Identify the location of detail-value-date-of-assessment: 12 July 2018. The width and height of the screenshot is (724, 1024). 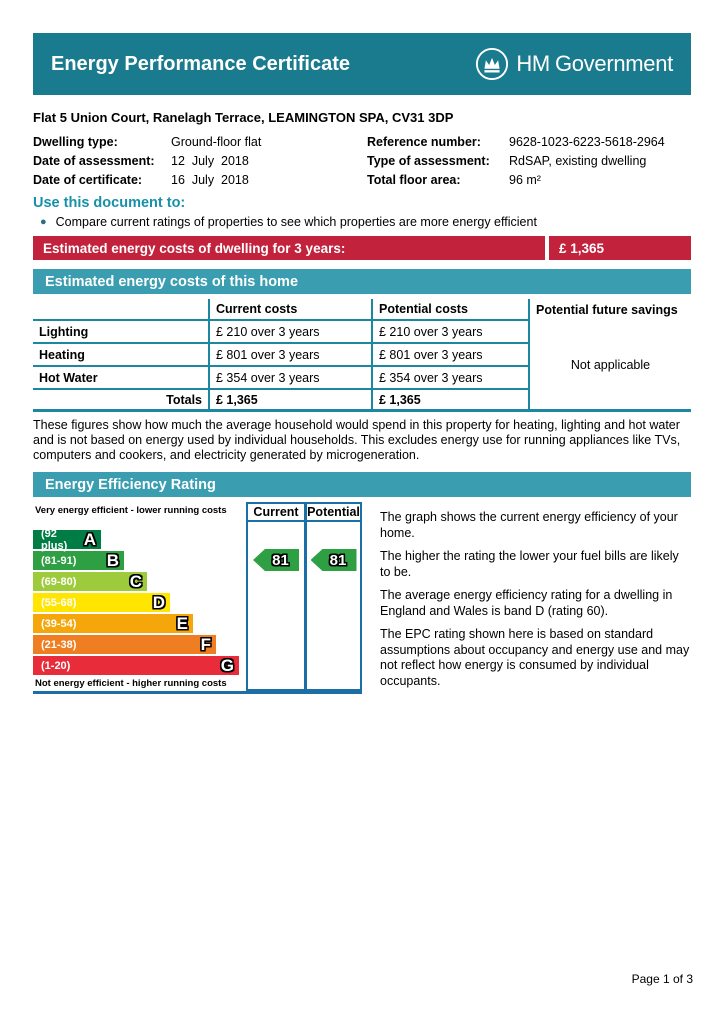
(210, 161).